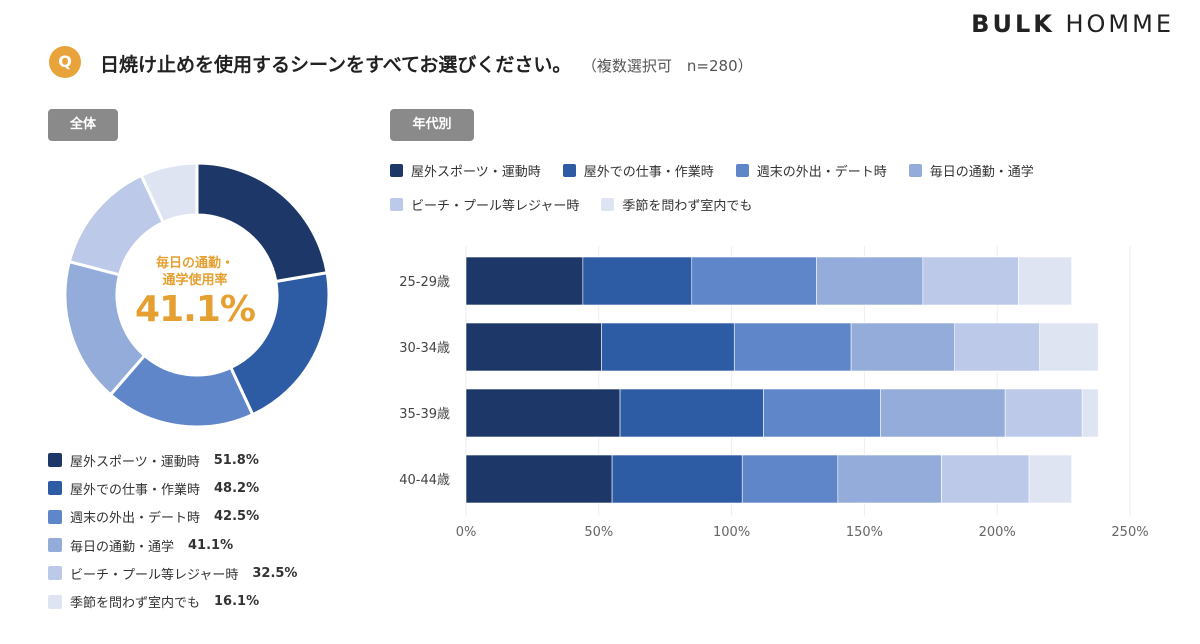 Image resolution: width=1200 pixels, height=644 pixels. I want to click on donut-center-line1: 毎日の通勤・, so click(194, 263).